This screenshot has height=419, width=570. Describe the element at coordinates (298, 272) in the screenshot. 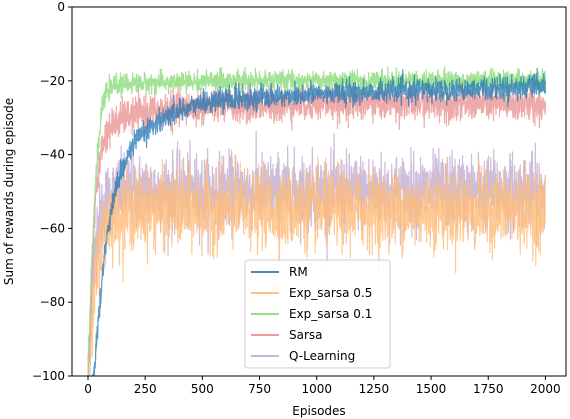

I see `legend-label: RM` at that location.